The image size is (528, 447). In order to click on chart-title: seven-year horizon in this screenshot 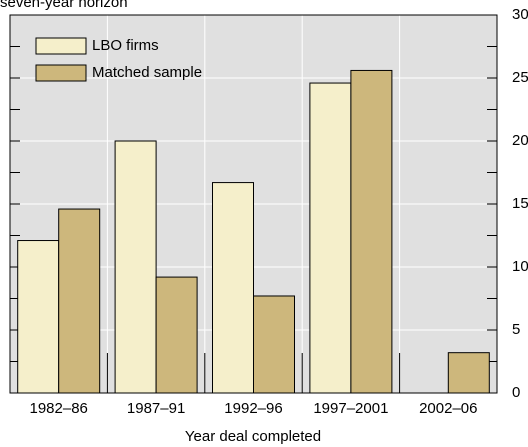, I will do `click(64, 5)`.